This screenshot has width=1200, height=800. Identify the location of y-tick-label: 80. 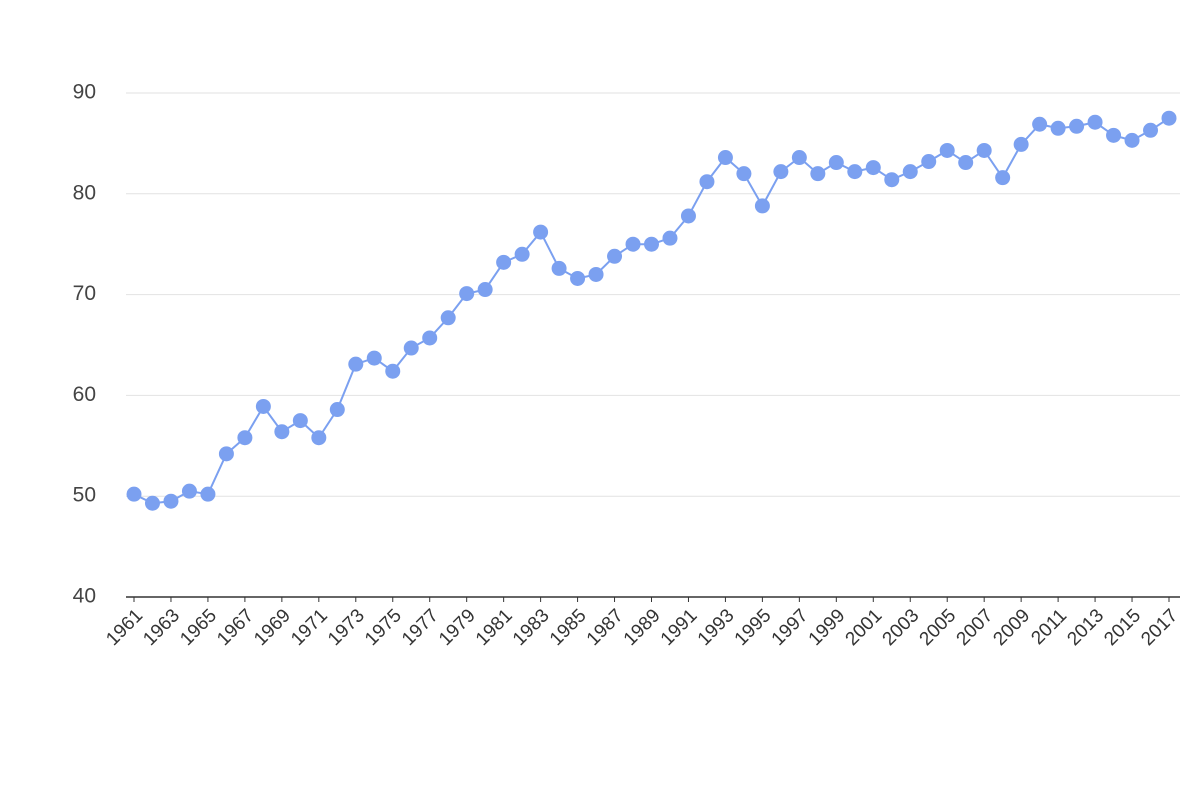
(84, 192).